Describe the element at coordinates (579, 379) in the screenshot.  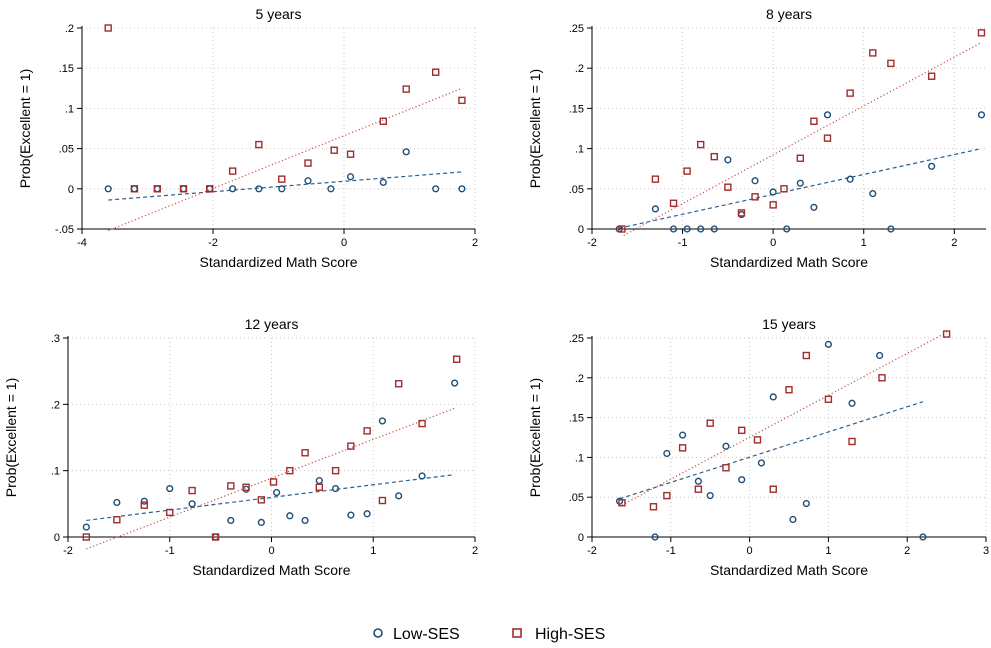
I see `p3-y-tick-label: .2` at that location.